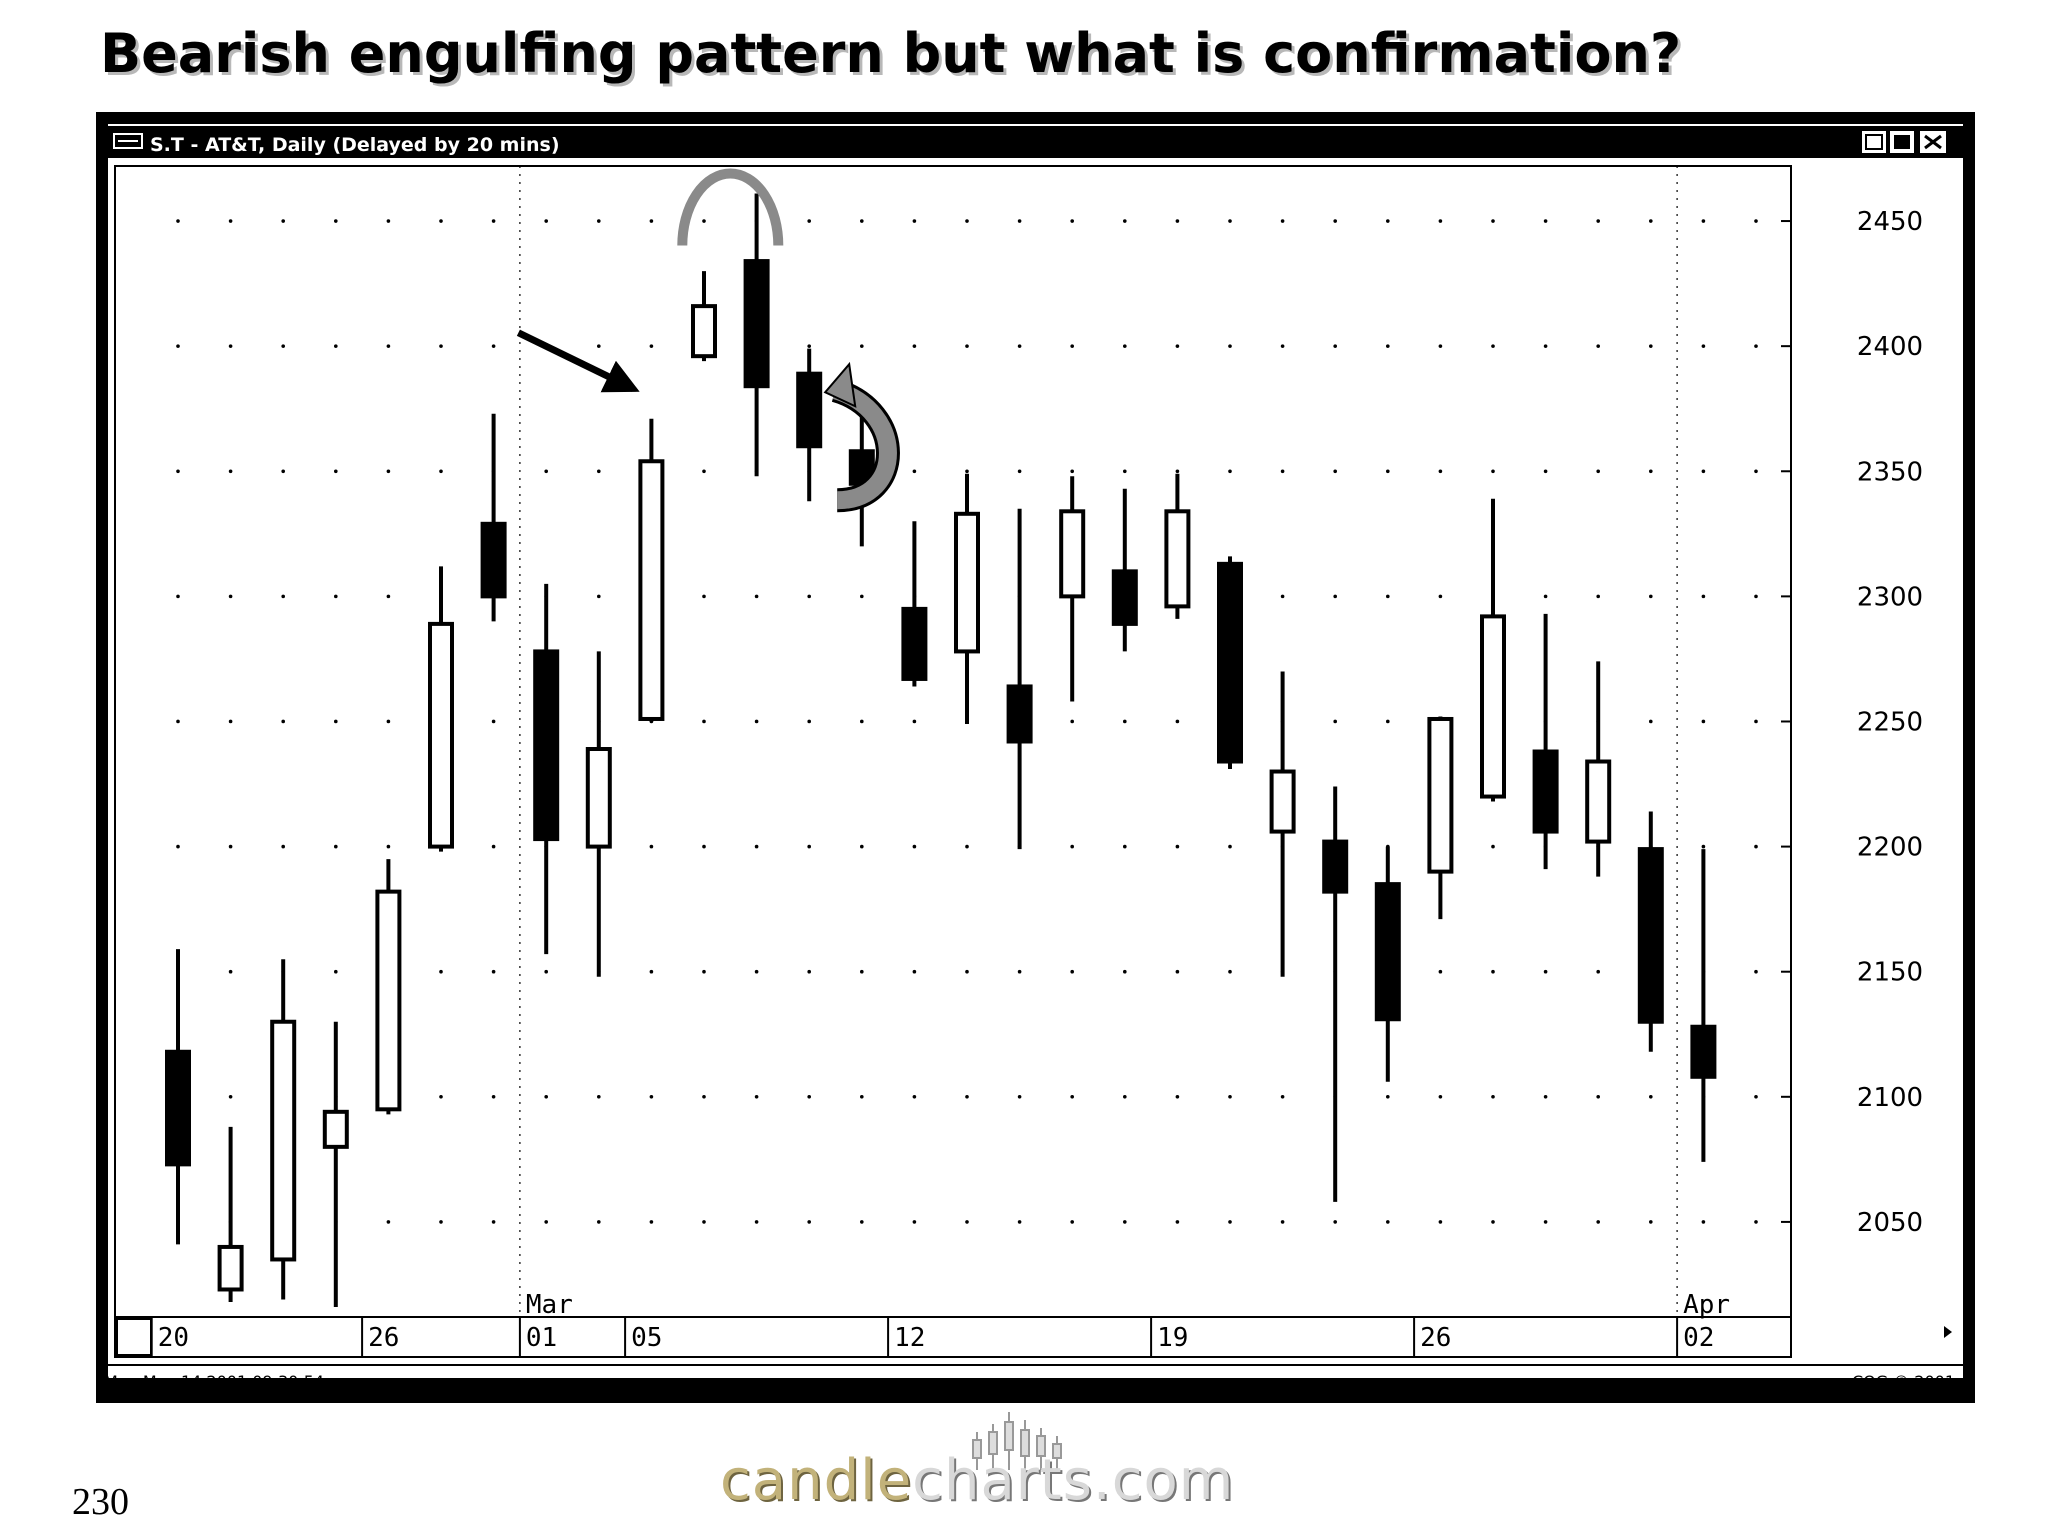 The height and width of the screenshot is (1536, 2048). Describe the element at coordinates (1948, 1332) in the screenshot. I see `scroll-right-icon` at that location.